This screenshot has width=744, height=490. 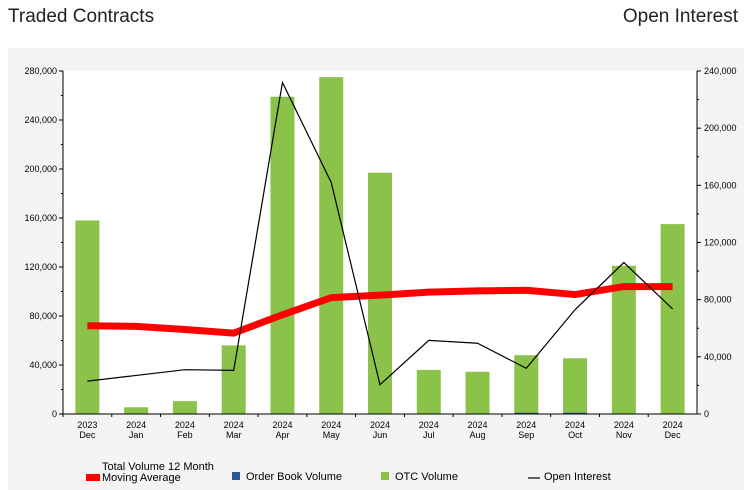 I want to click on left-y-tick-label: 80,000, so click(x=43, y=316).